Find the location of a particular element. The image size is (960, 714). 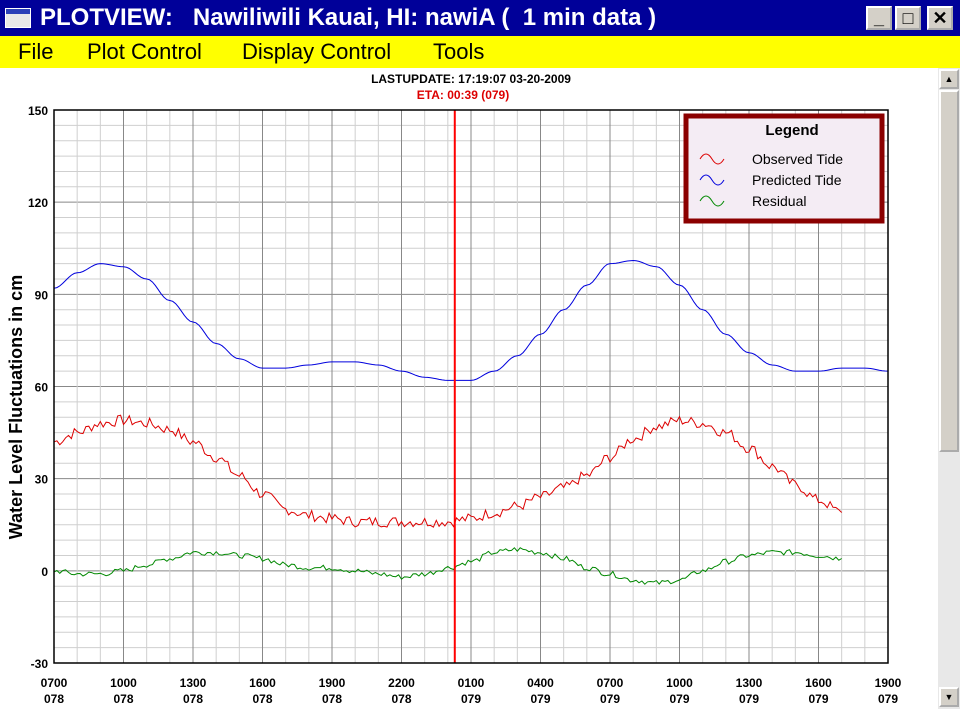

legend-box is located at coordinates (784, 168).